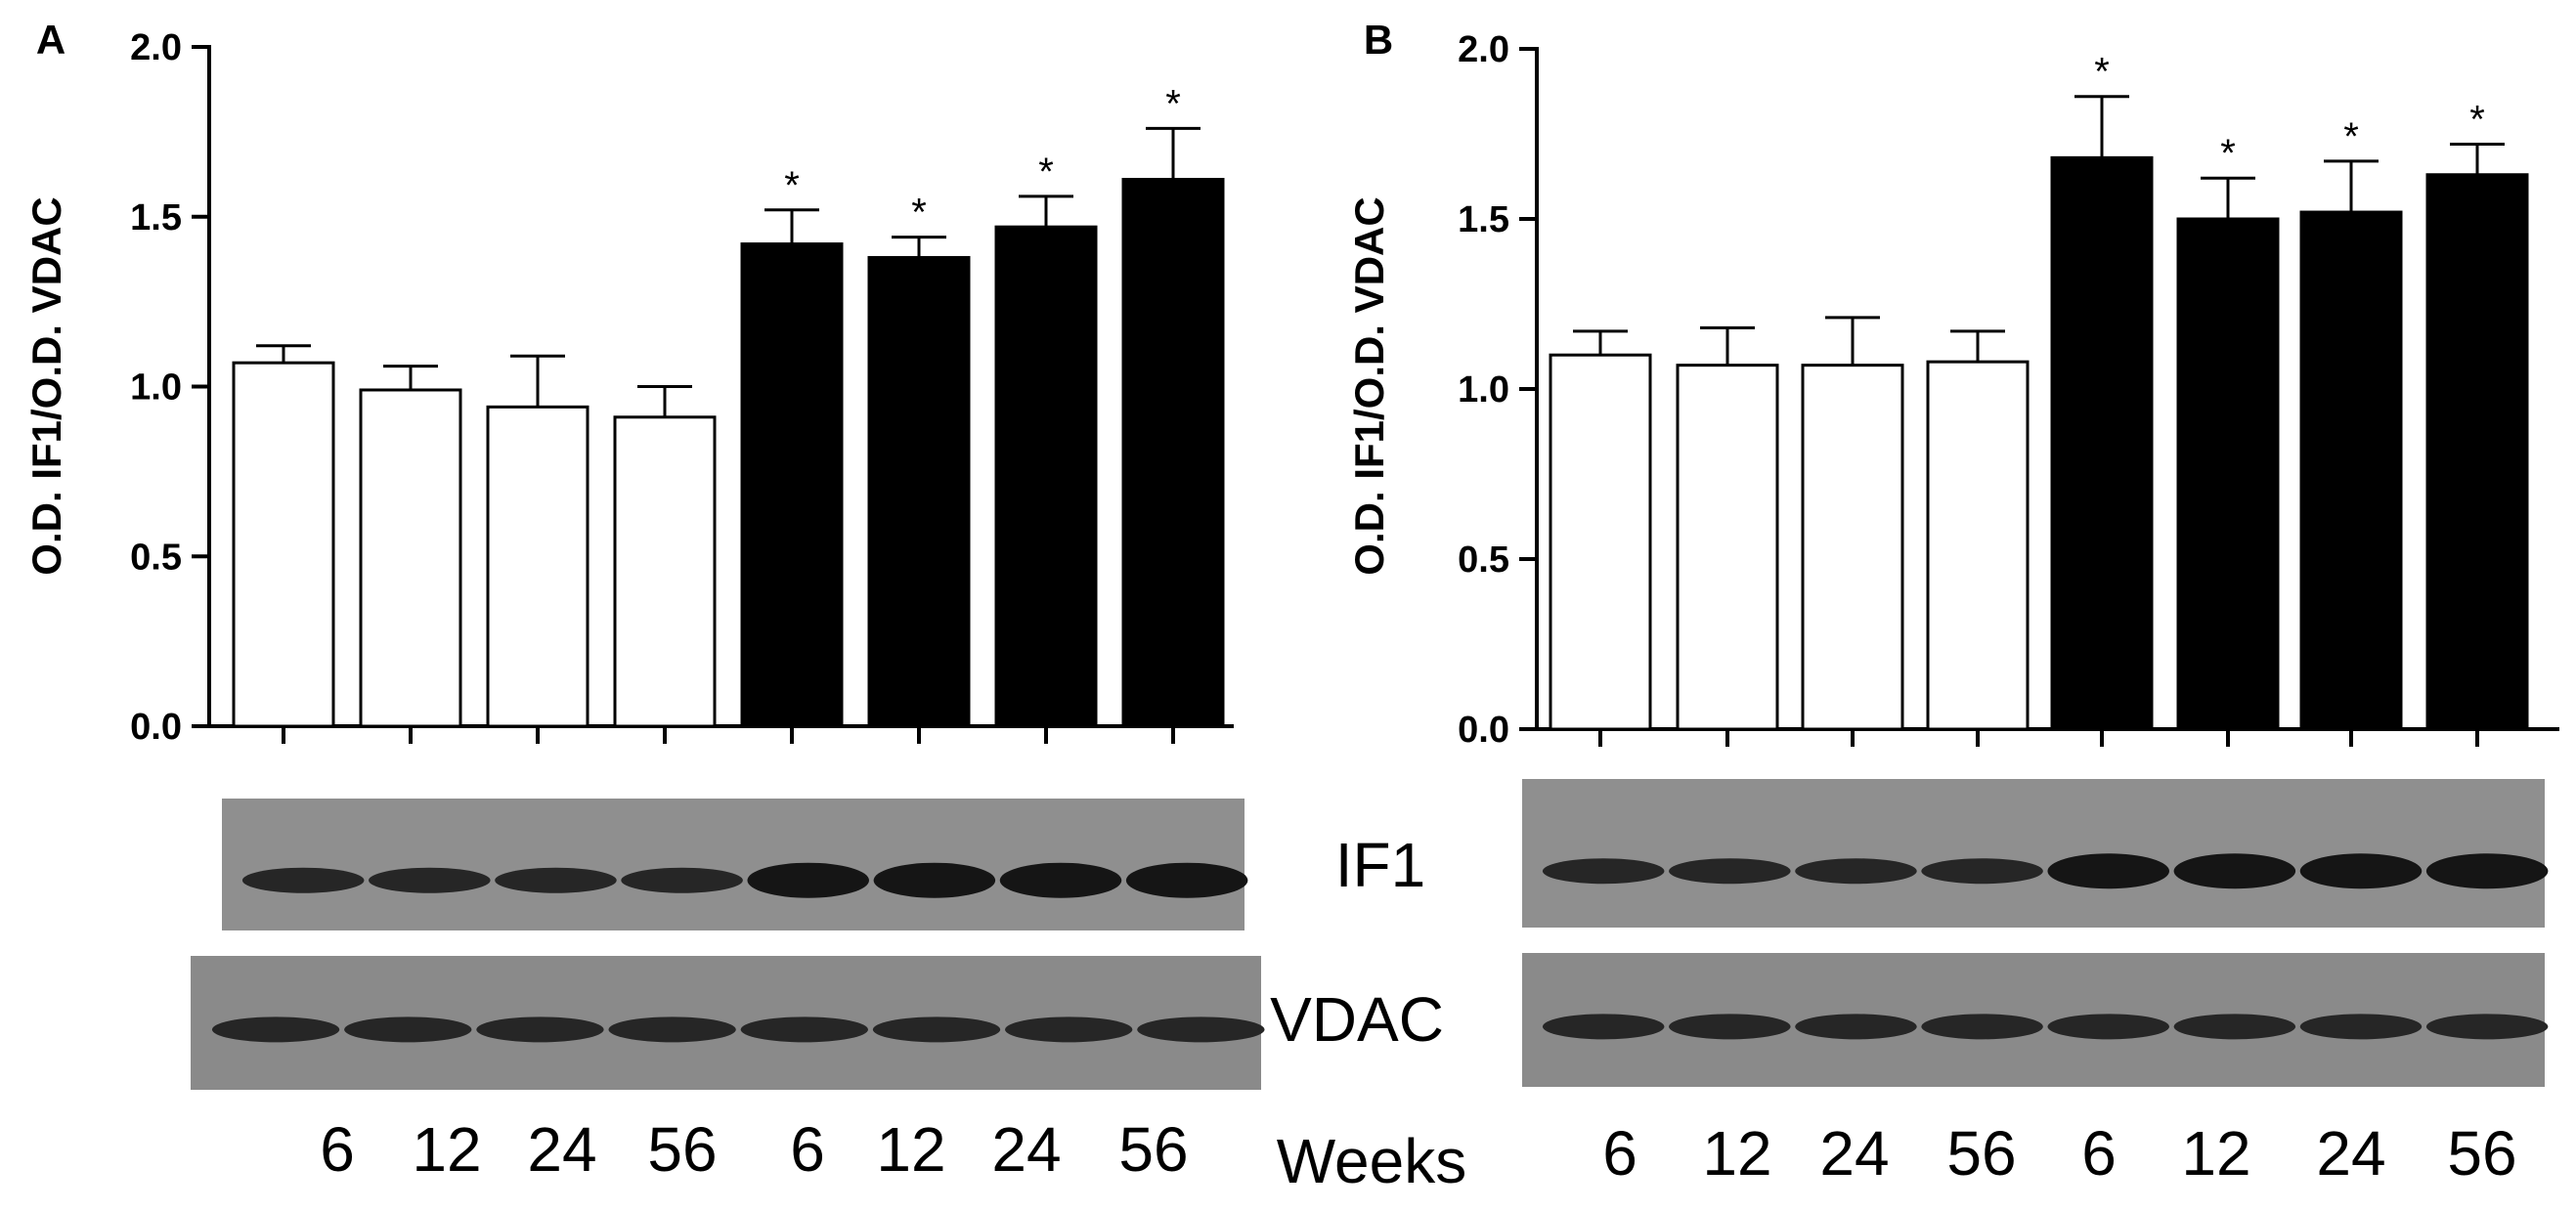 The image size is (2576, 1211). I want to click on blot-label-vdac: VDAC, so click(1357, 1019).